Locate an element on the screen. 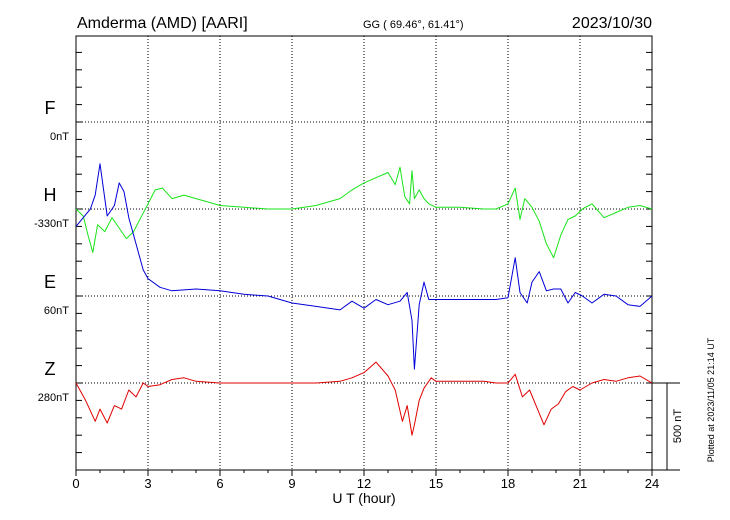 This screenshot has height=520, width=730. series-label-H: H is located at coordinates (50, 195).